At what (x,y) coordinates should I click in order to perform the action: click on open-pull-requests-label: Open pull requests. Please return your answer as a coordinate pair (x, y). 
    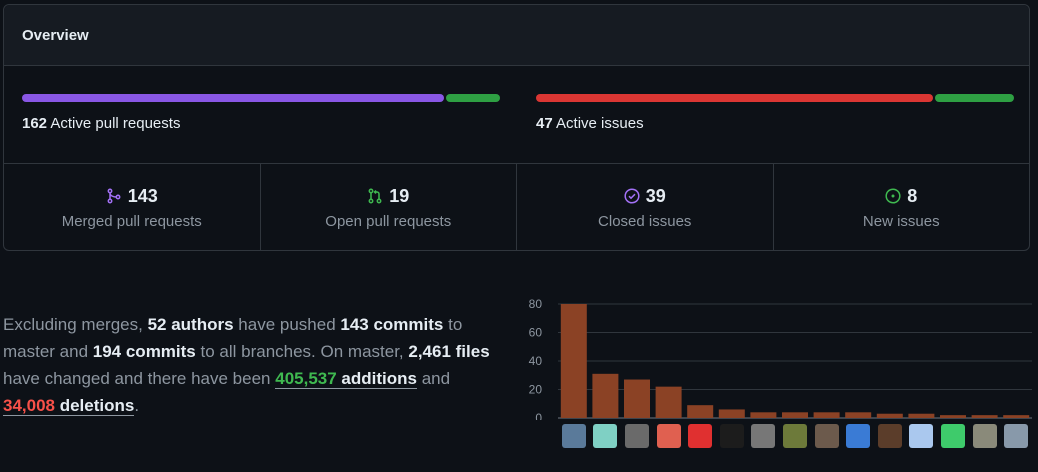
    Looking at the image, I should click on (388, 221).